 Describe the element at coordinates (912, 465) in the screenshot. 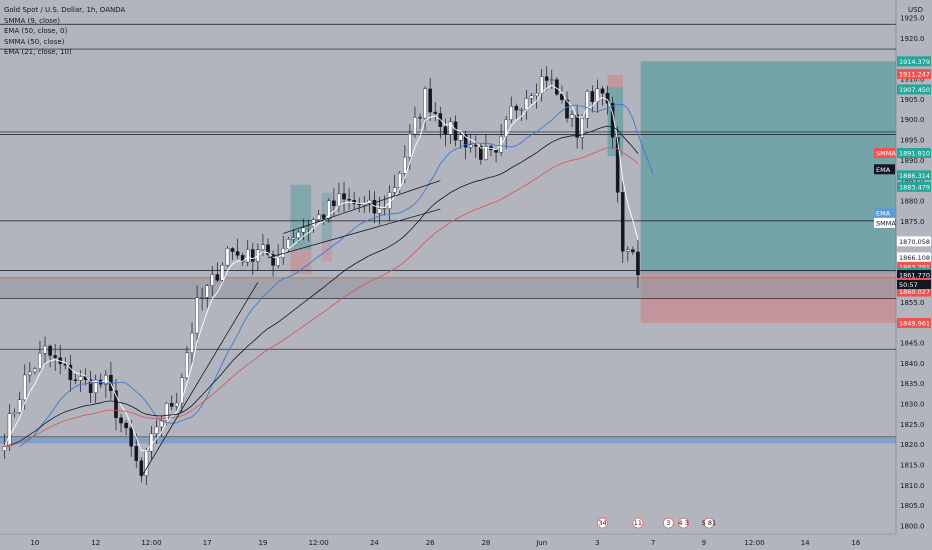

I see `price-tick: 1815.0` at that location.